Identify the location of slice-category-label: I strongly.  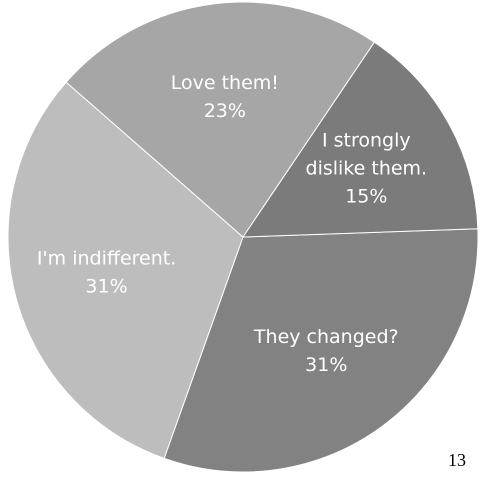
(366, 140).